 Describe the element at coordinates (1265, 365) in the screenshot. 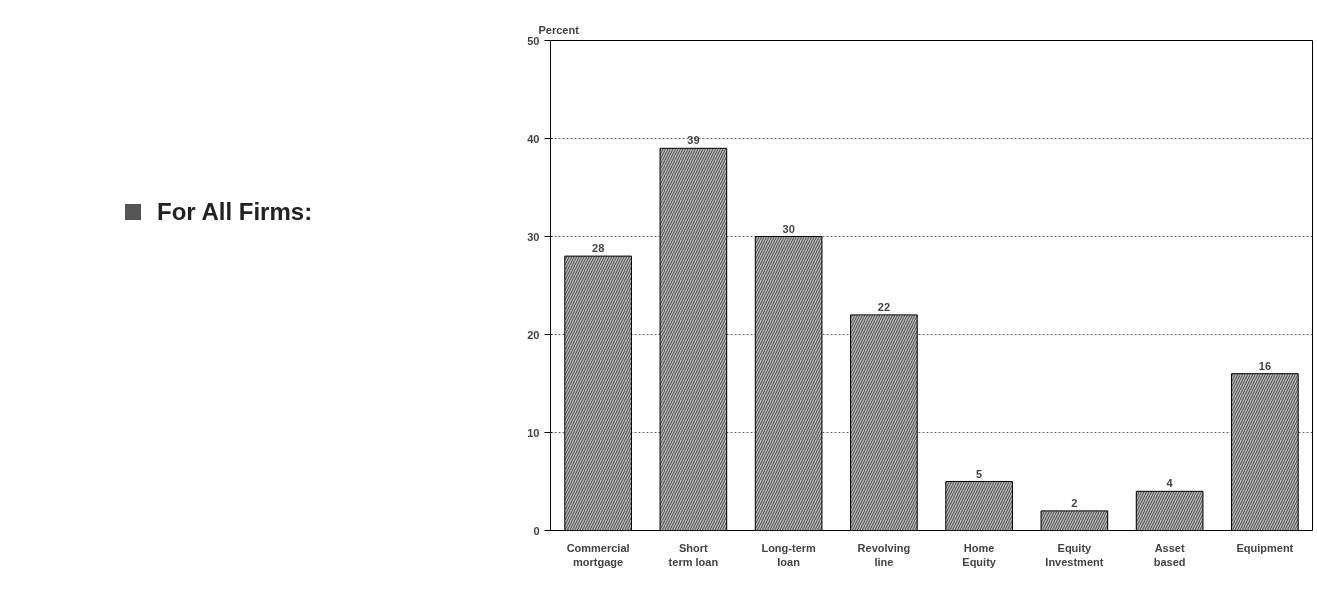

I see `data-label: 16` at that location.